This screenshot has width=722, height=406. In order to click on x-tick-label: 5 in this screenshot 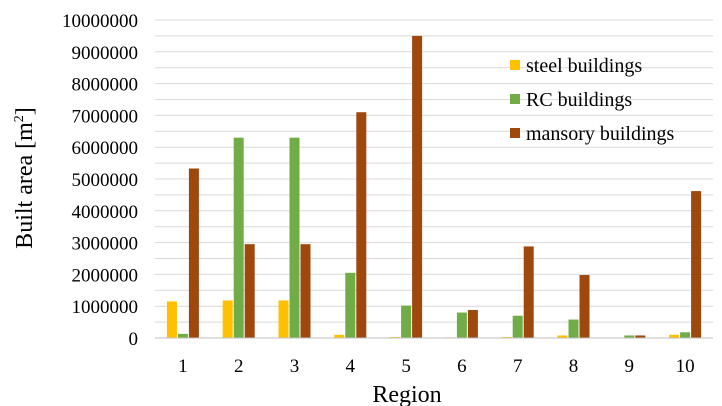, I will do `click(406, 366)`.